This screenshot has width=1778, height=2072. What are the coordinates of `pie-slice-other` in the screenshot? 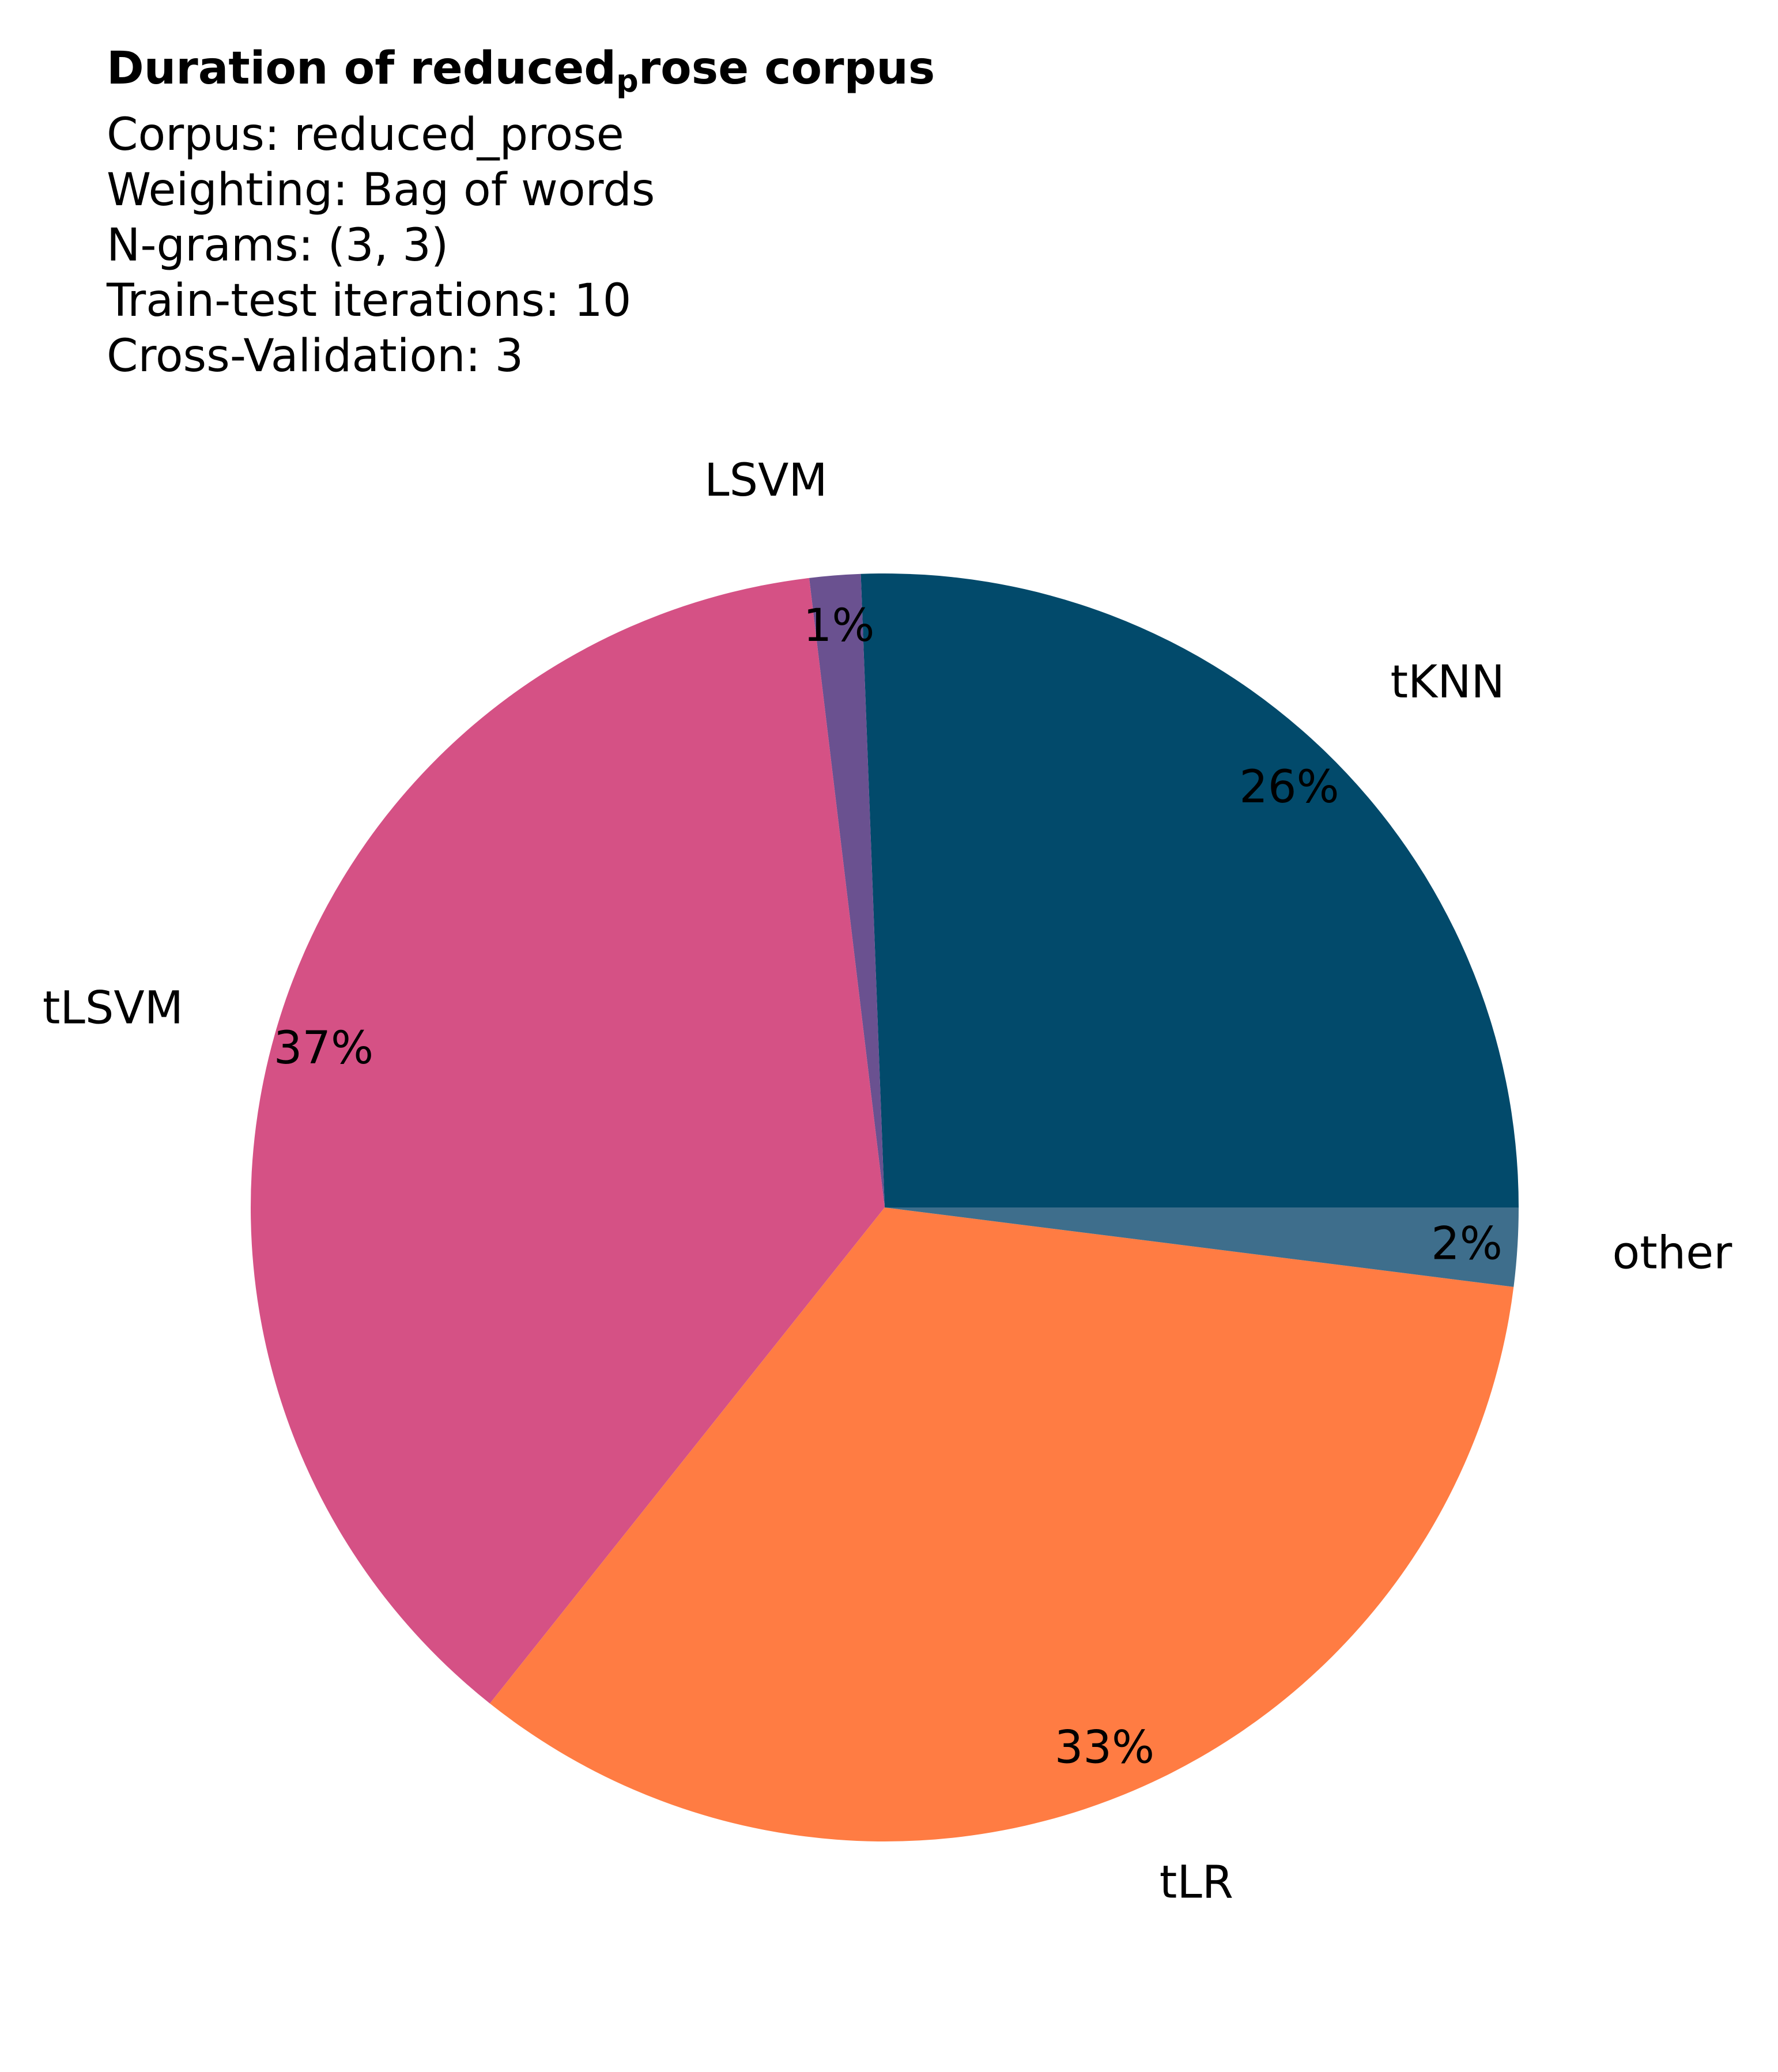 It's located at (1202, 1247).